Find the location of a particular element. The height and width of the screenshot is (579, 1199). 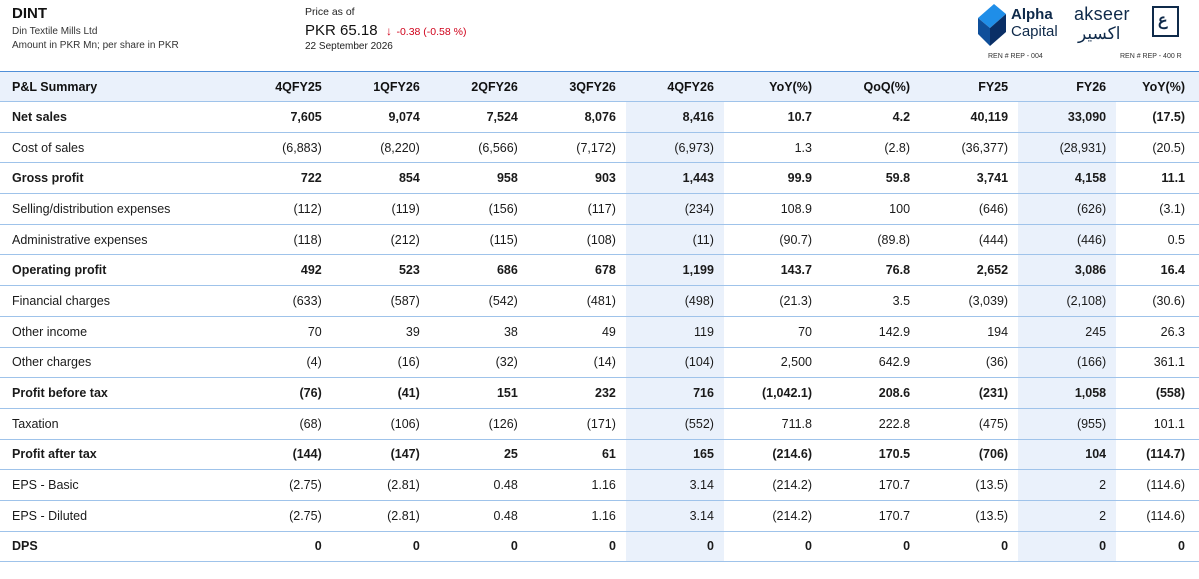

table-cell: (587) is located at coordinates (380, 301).